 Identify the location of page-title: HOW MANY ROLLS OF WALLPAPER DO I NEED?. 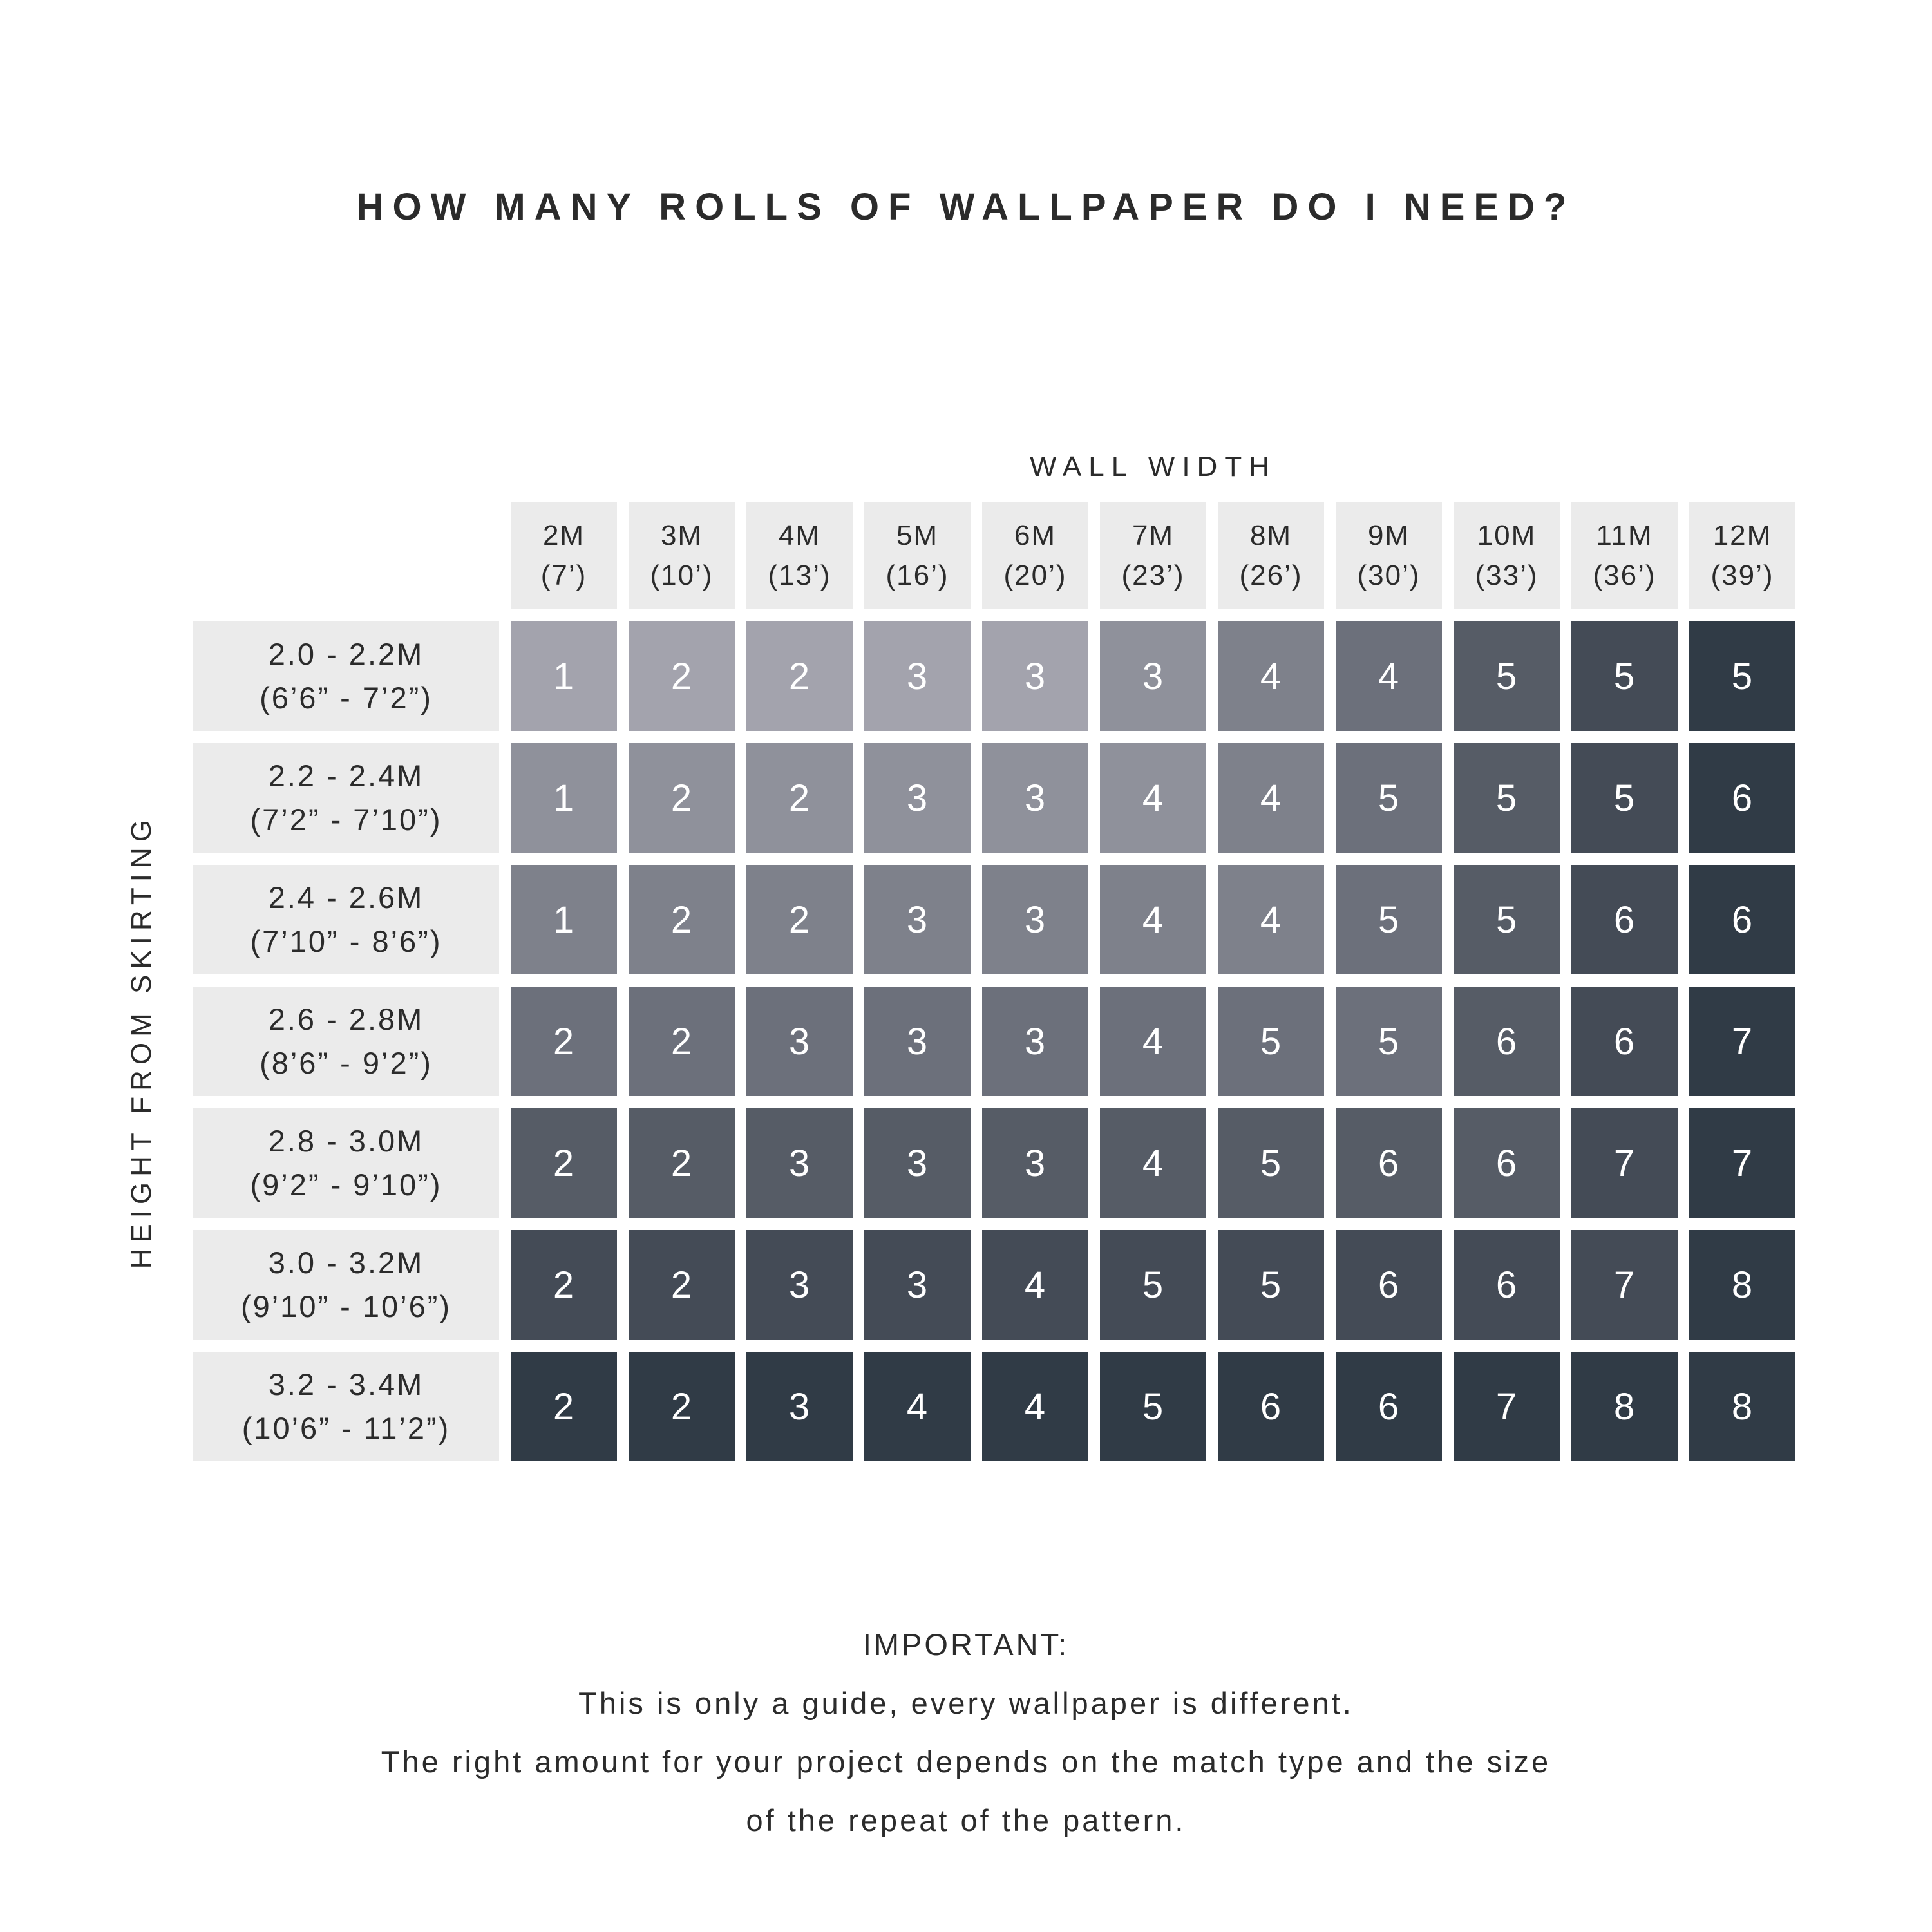
(966, 207).